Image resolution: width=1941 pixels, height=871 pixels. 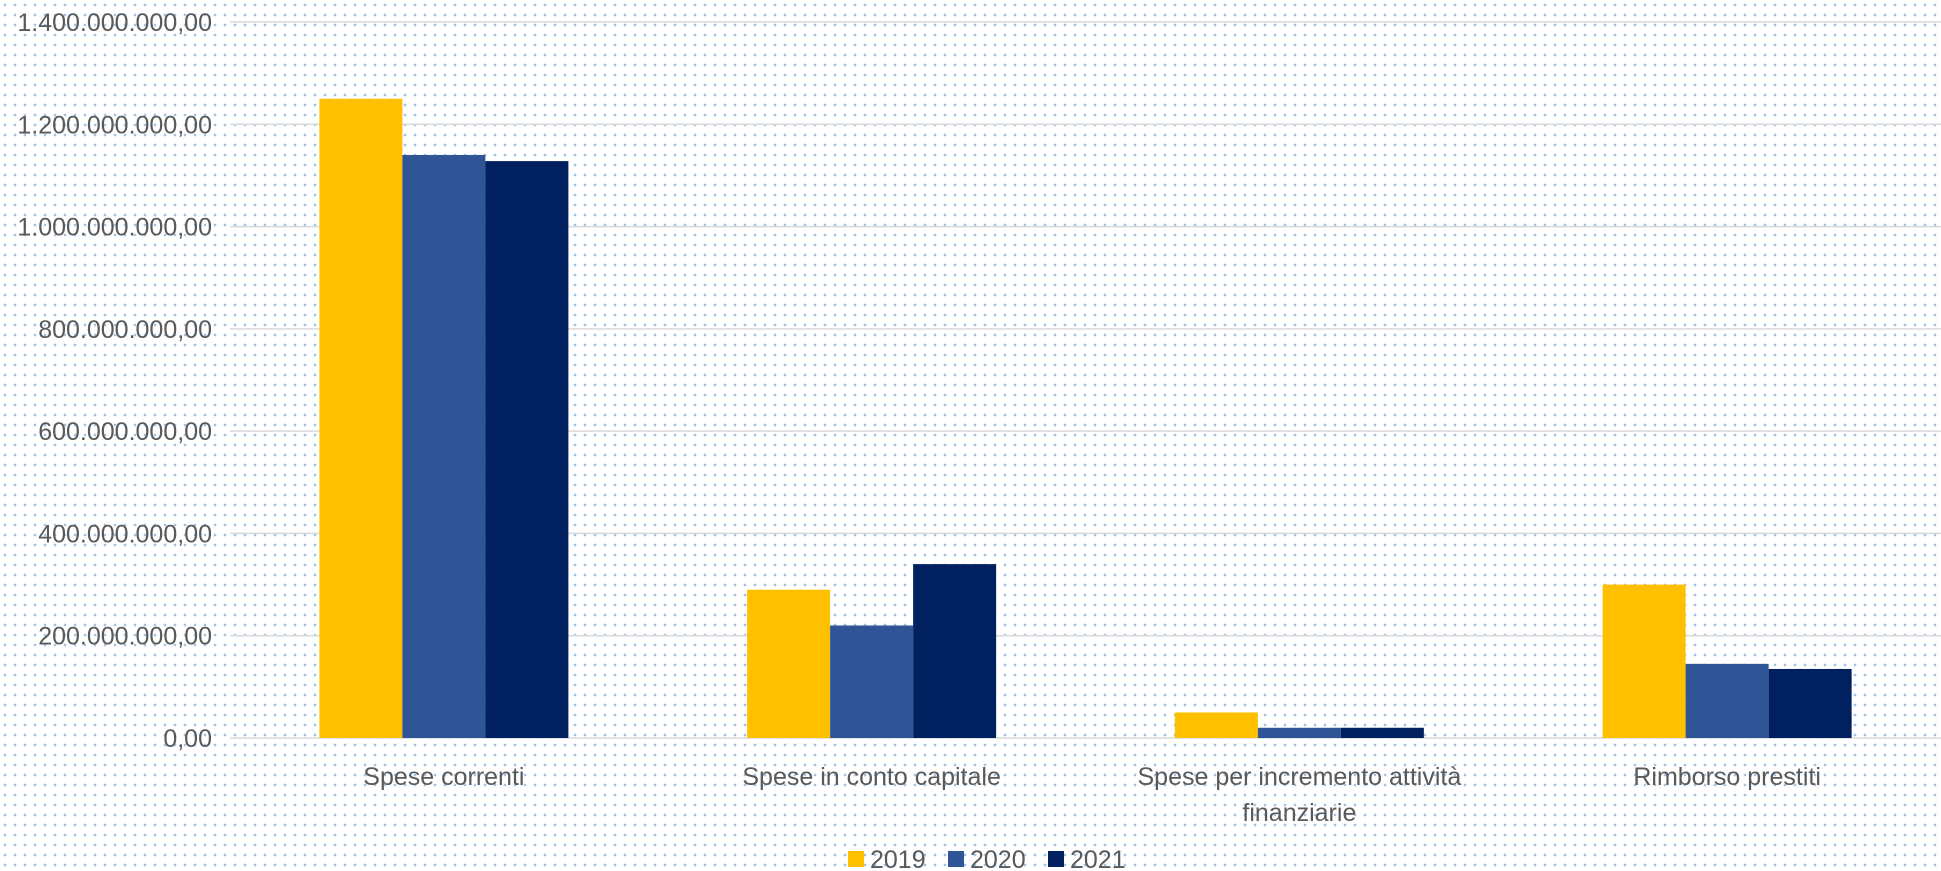 What do you see at coordinates (114, 23) in the screenshot?
I see `y-tick-label: 1.400.000.000,00` at bounding box center [114, 23].